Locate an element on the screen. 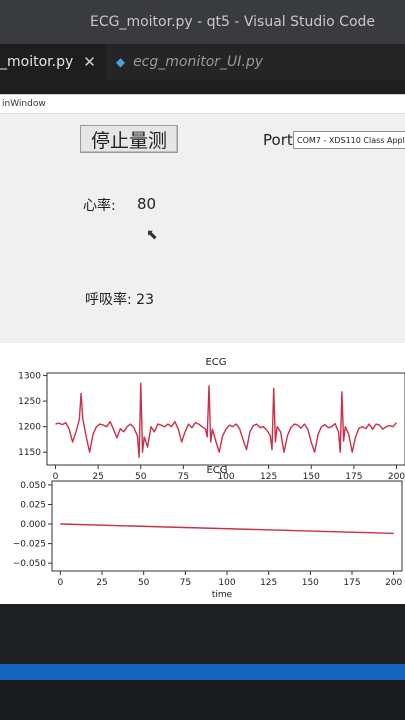  y-tick-label: 0.000 is located at coordinates (33, 525).